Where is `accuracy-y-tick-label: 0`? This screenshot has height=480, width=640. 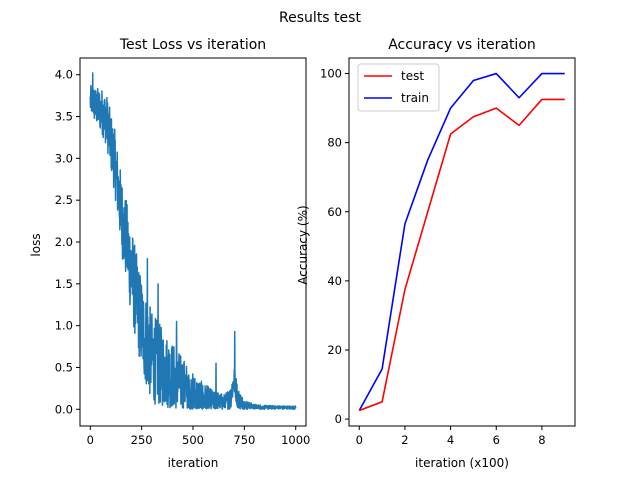 accuracy-y-tick-label: 0 is located at coordinates (338, 419).